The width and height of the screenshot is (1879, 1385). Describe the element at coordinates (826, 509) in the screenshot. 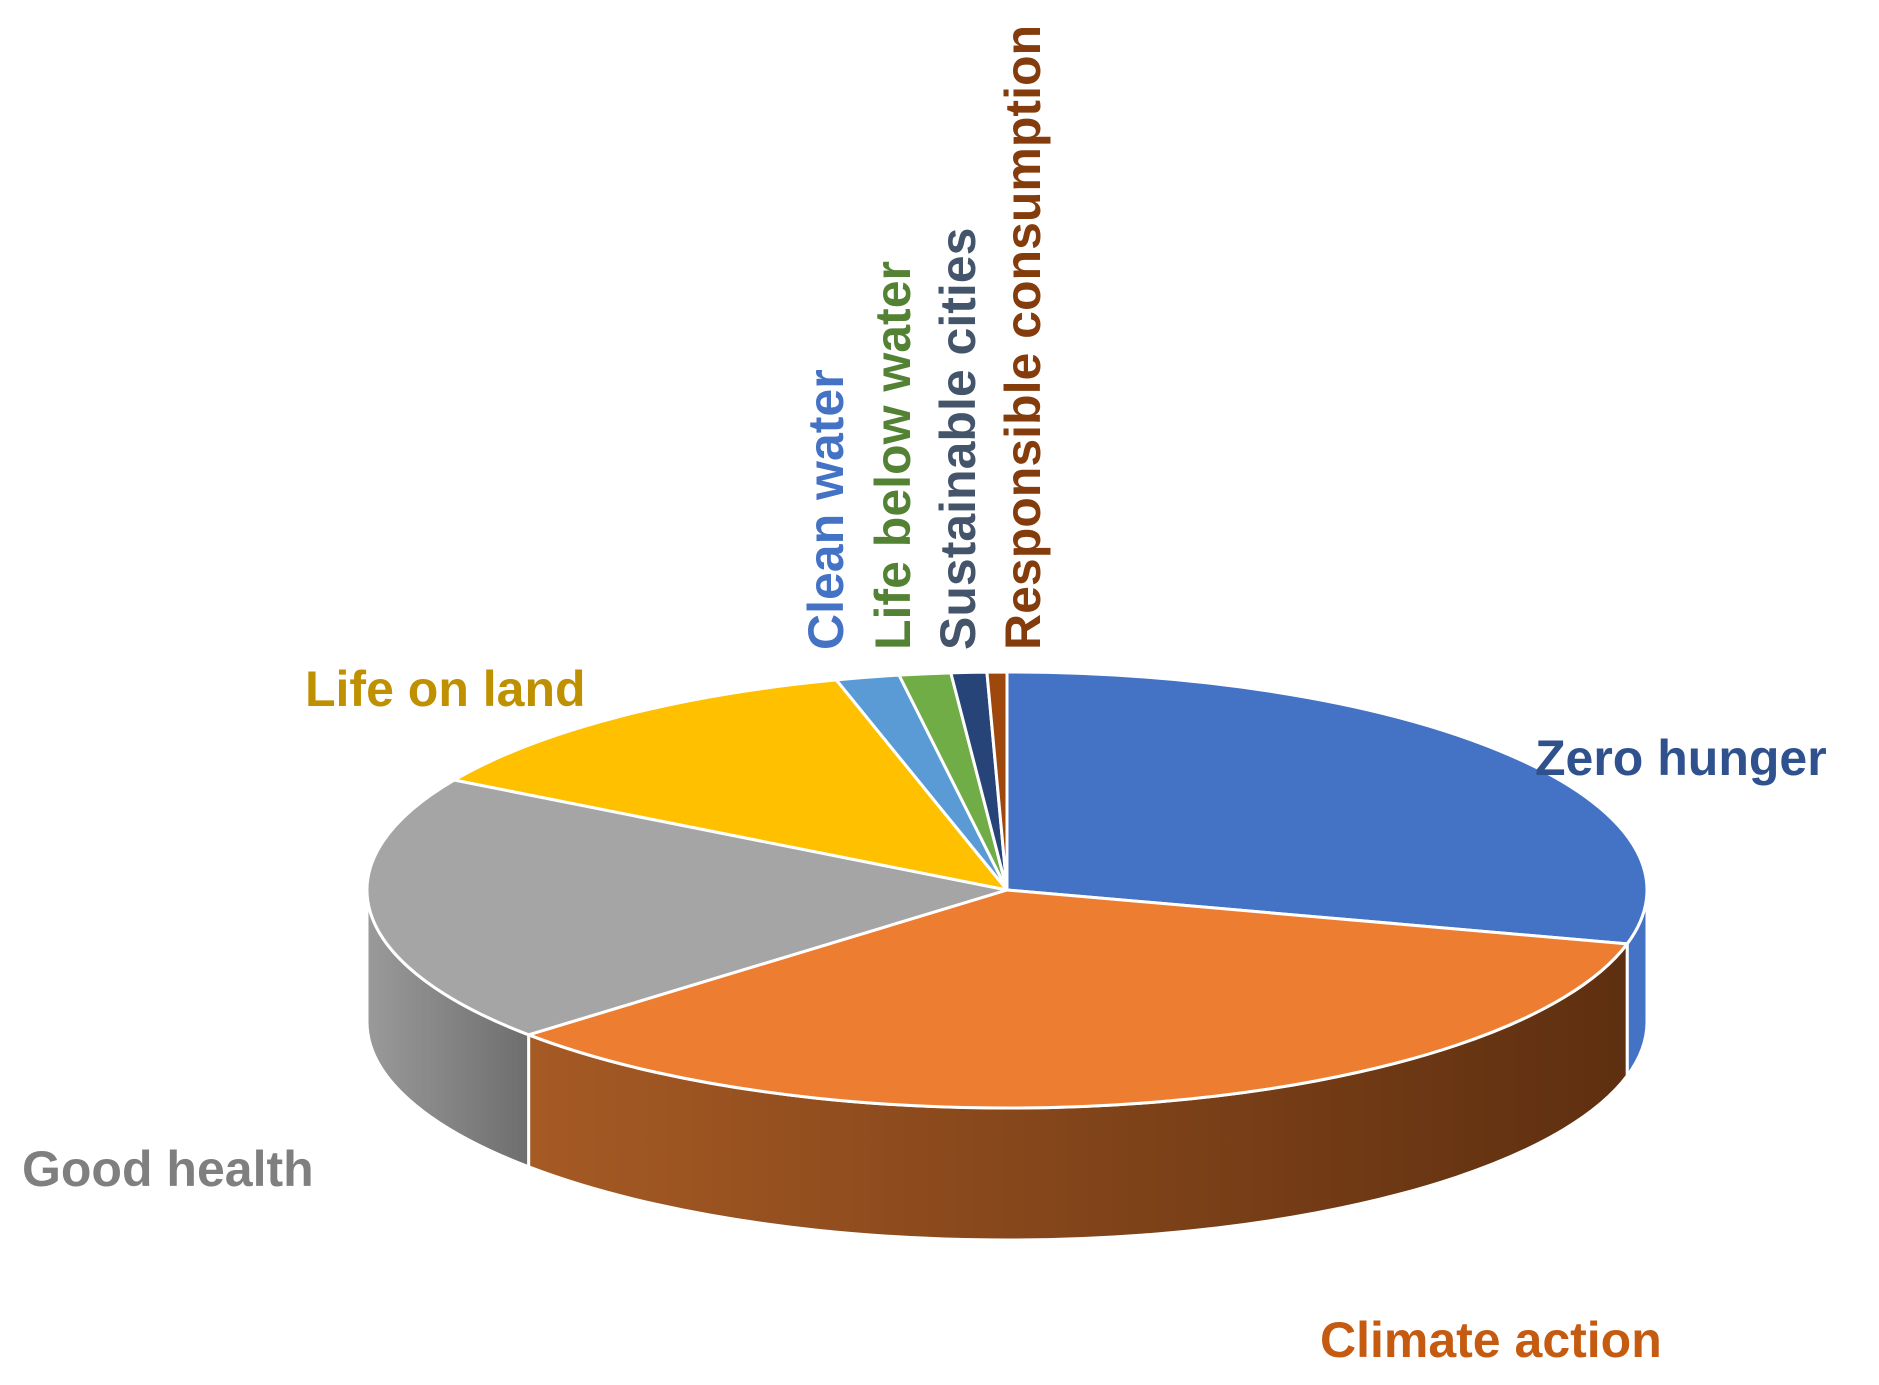

I see `slice-label-clean-water: Clean water` at that location.